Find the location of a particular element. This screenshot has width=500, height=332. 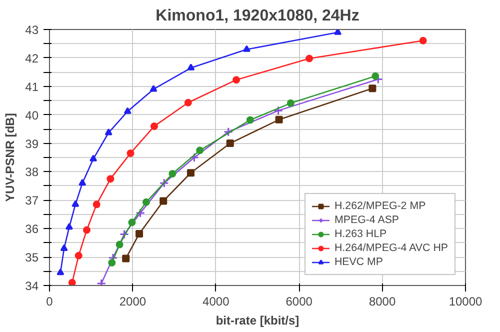

legend-label: MPEG-4 ASP is located at coordinates (367, 220).